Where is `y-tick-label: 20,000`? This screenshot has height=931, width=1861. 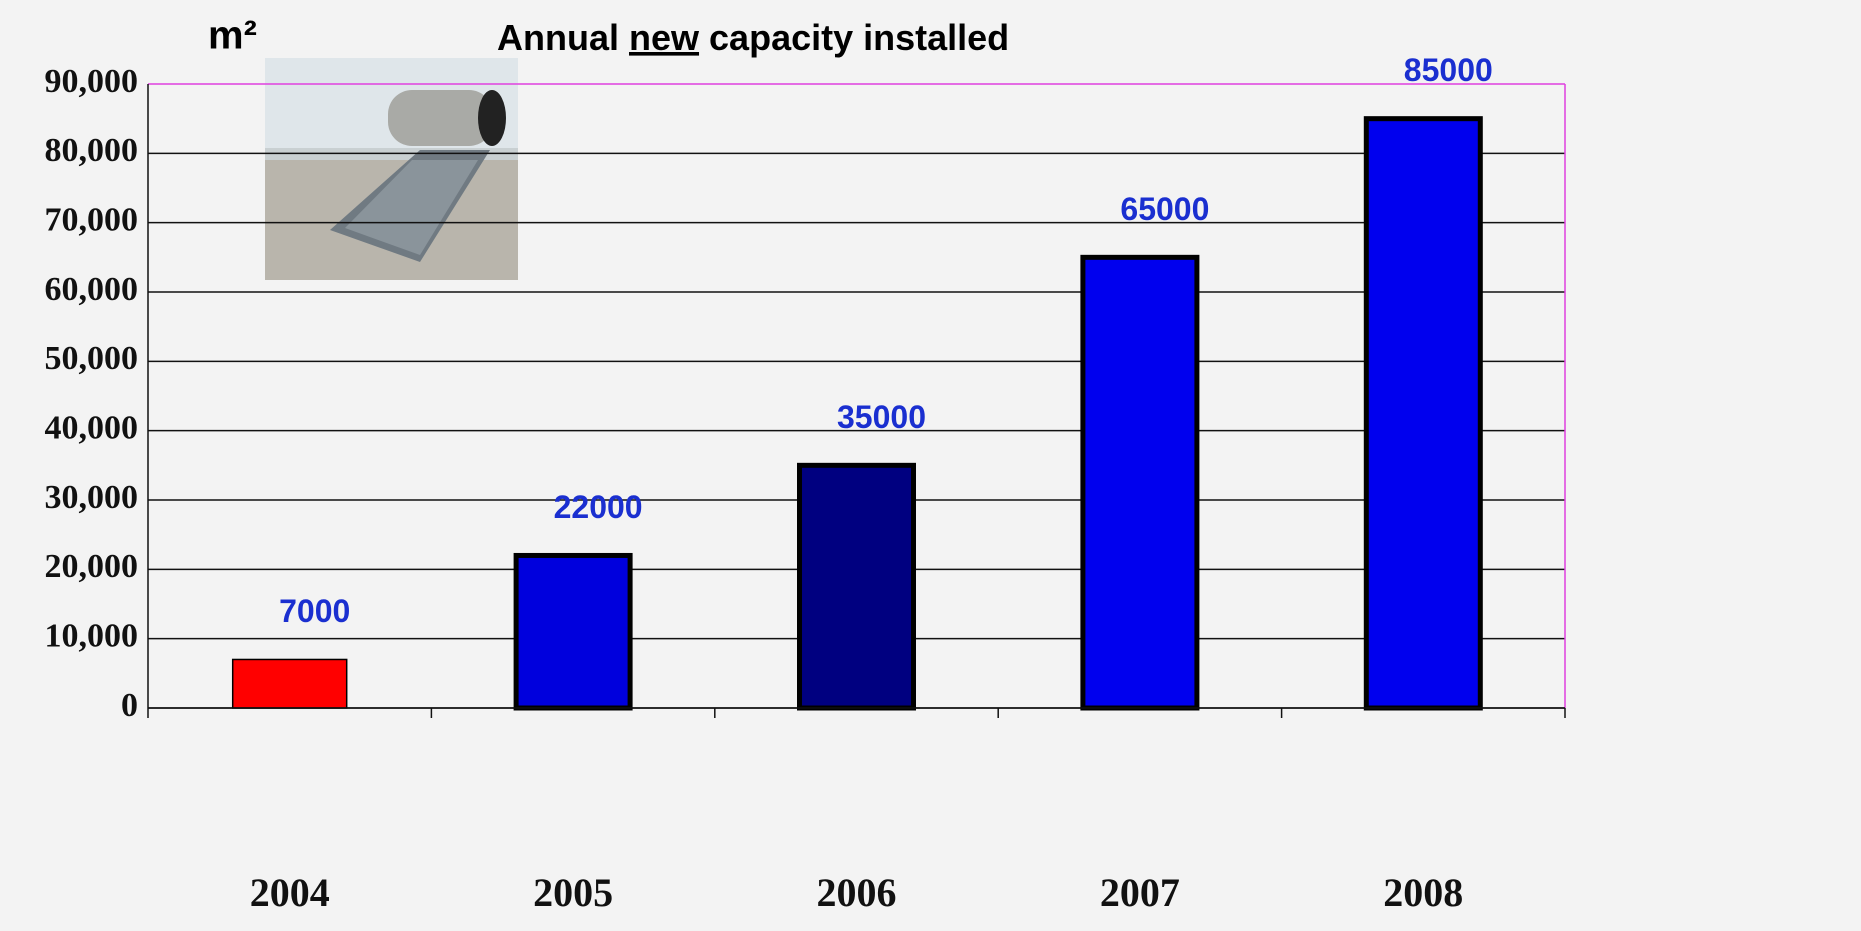 y-tick-label: 20,000 is located at coordinates (92, 566).